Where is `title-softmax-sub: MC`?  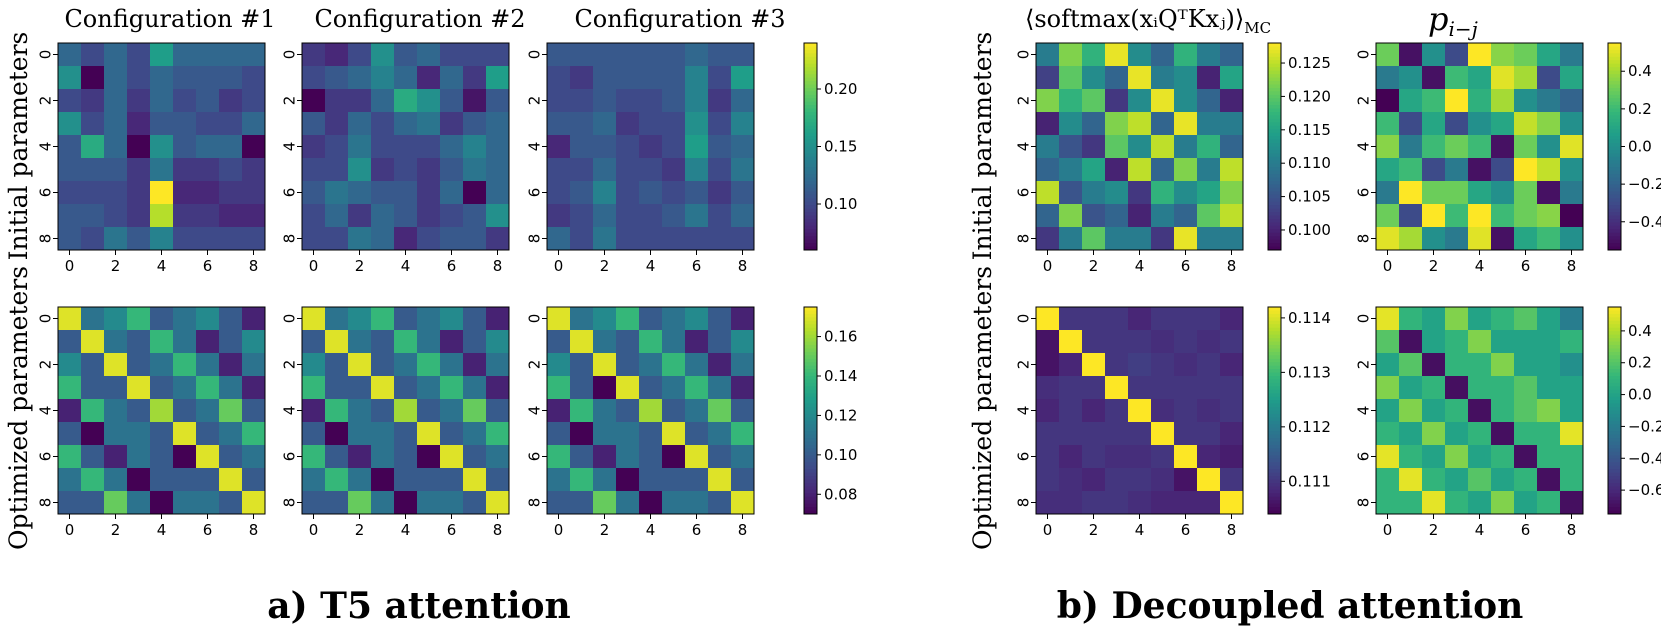 title-softmax-sub: MC is located at coordinates (1257, 28).